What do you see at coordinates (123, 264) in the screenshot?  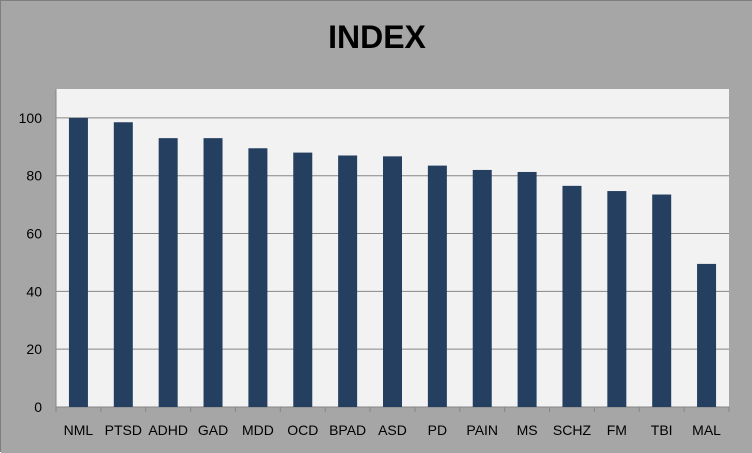 I see `bar-ptsd` at bounding box center [123, 264].